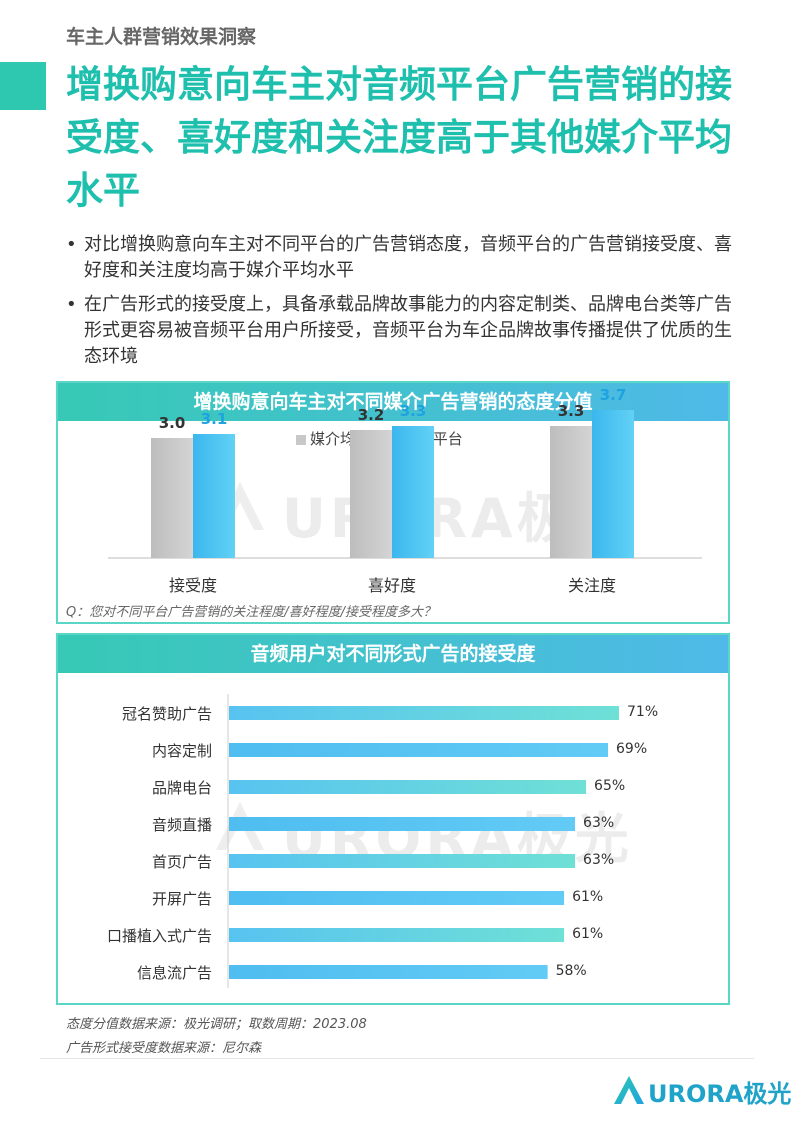  What do you see at coordinates (643, 712) in the screenshot?
I see `ad-format-value: 71%` at bounding box center [643, 712].